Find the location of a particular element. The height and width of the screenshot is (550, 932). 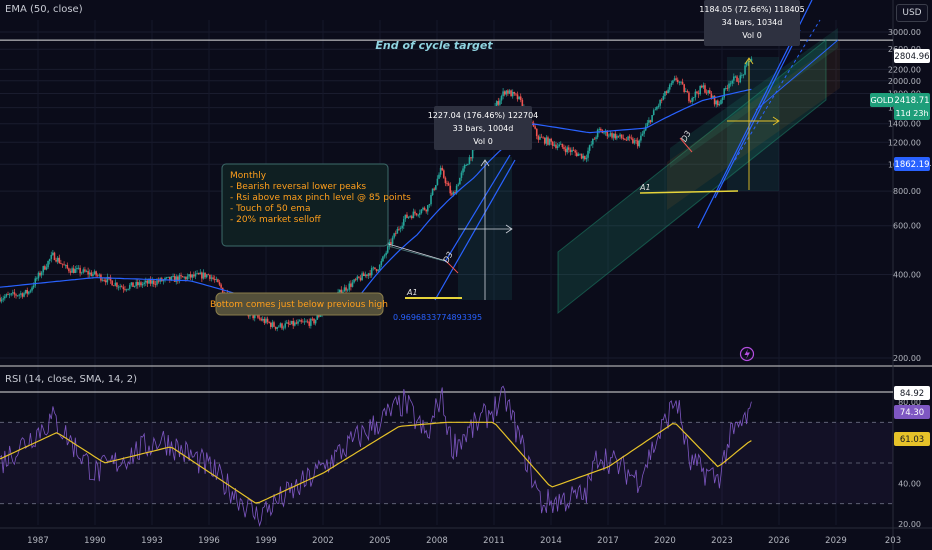

a1-left-label: A1 is located at coordinates (412, 292).